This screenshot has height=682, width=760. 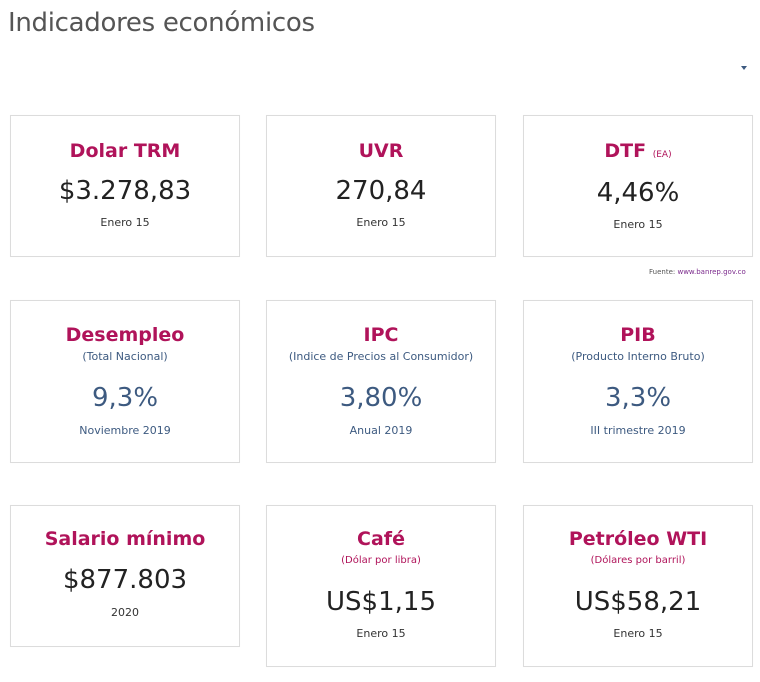 I want to click on card-title: UVR, so click(x=381, y=151).